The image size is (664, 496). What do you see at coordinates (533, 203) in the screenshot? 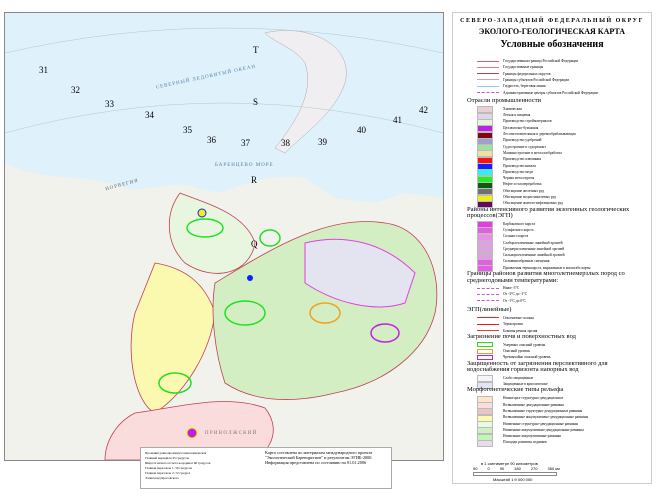
I see `legend-label: Обогащение апатито-нефелиновых руд` at bounding box center [533, 203].